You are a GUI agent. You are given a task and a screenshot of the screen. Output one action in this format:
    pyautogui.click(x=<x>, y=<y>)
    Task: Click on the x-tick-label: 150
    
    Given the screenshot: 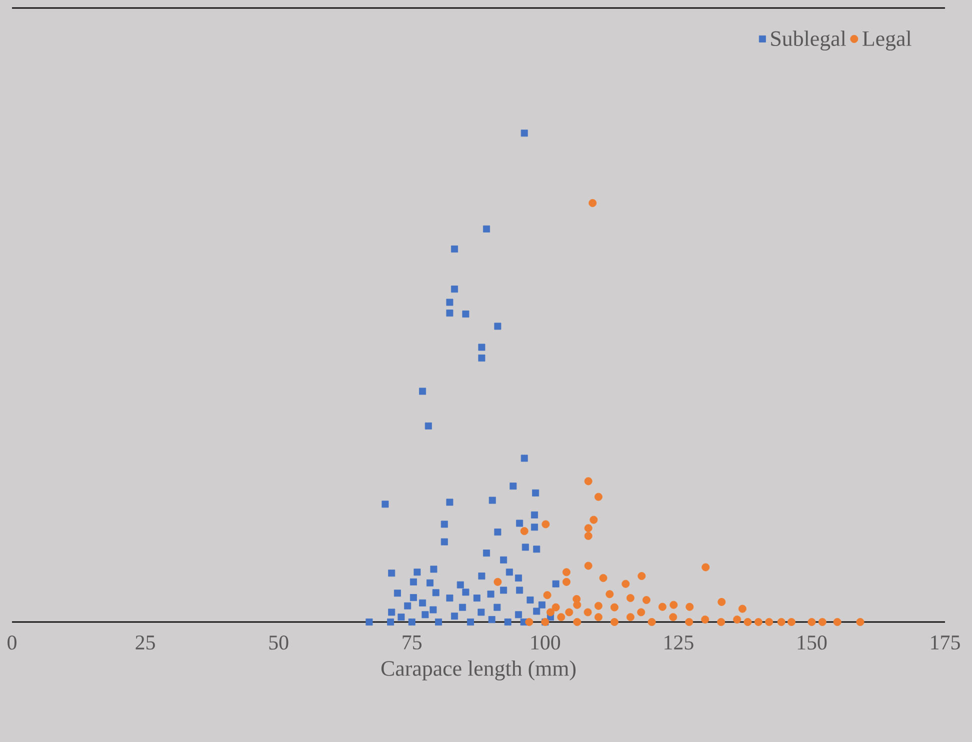 What is the action you would take?
    pyautogui.click(x=812, y=643)
    